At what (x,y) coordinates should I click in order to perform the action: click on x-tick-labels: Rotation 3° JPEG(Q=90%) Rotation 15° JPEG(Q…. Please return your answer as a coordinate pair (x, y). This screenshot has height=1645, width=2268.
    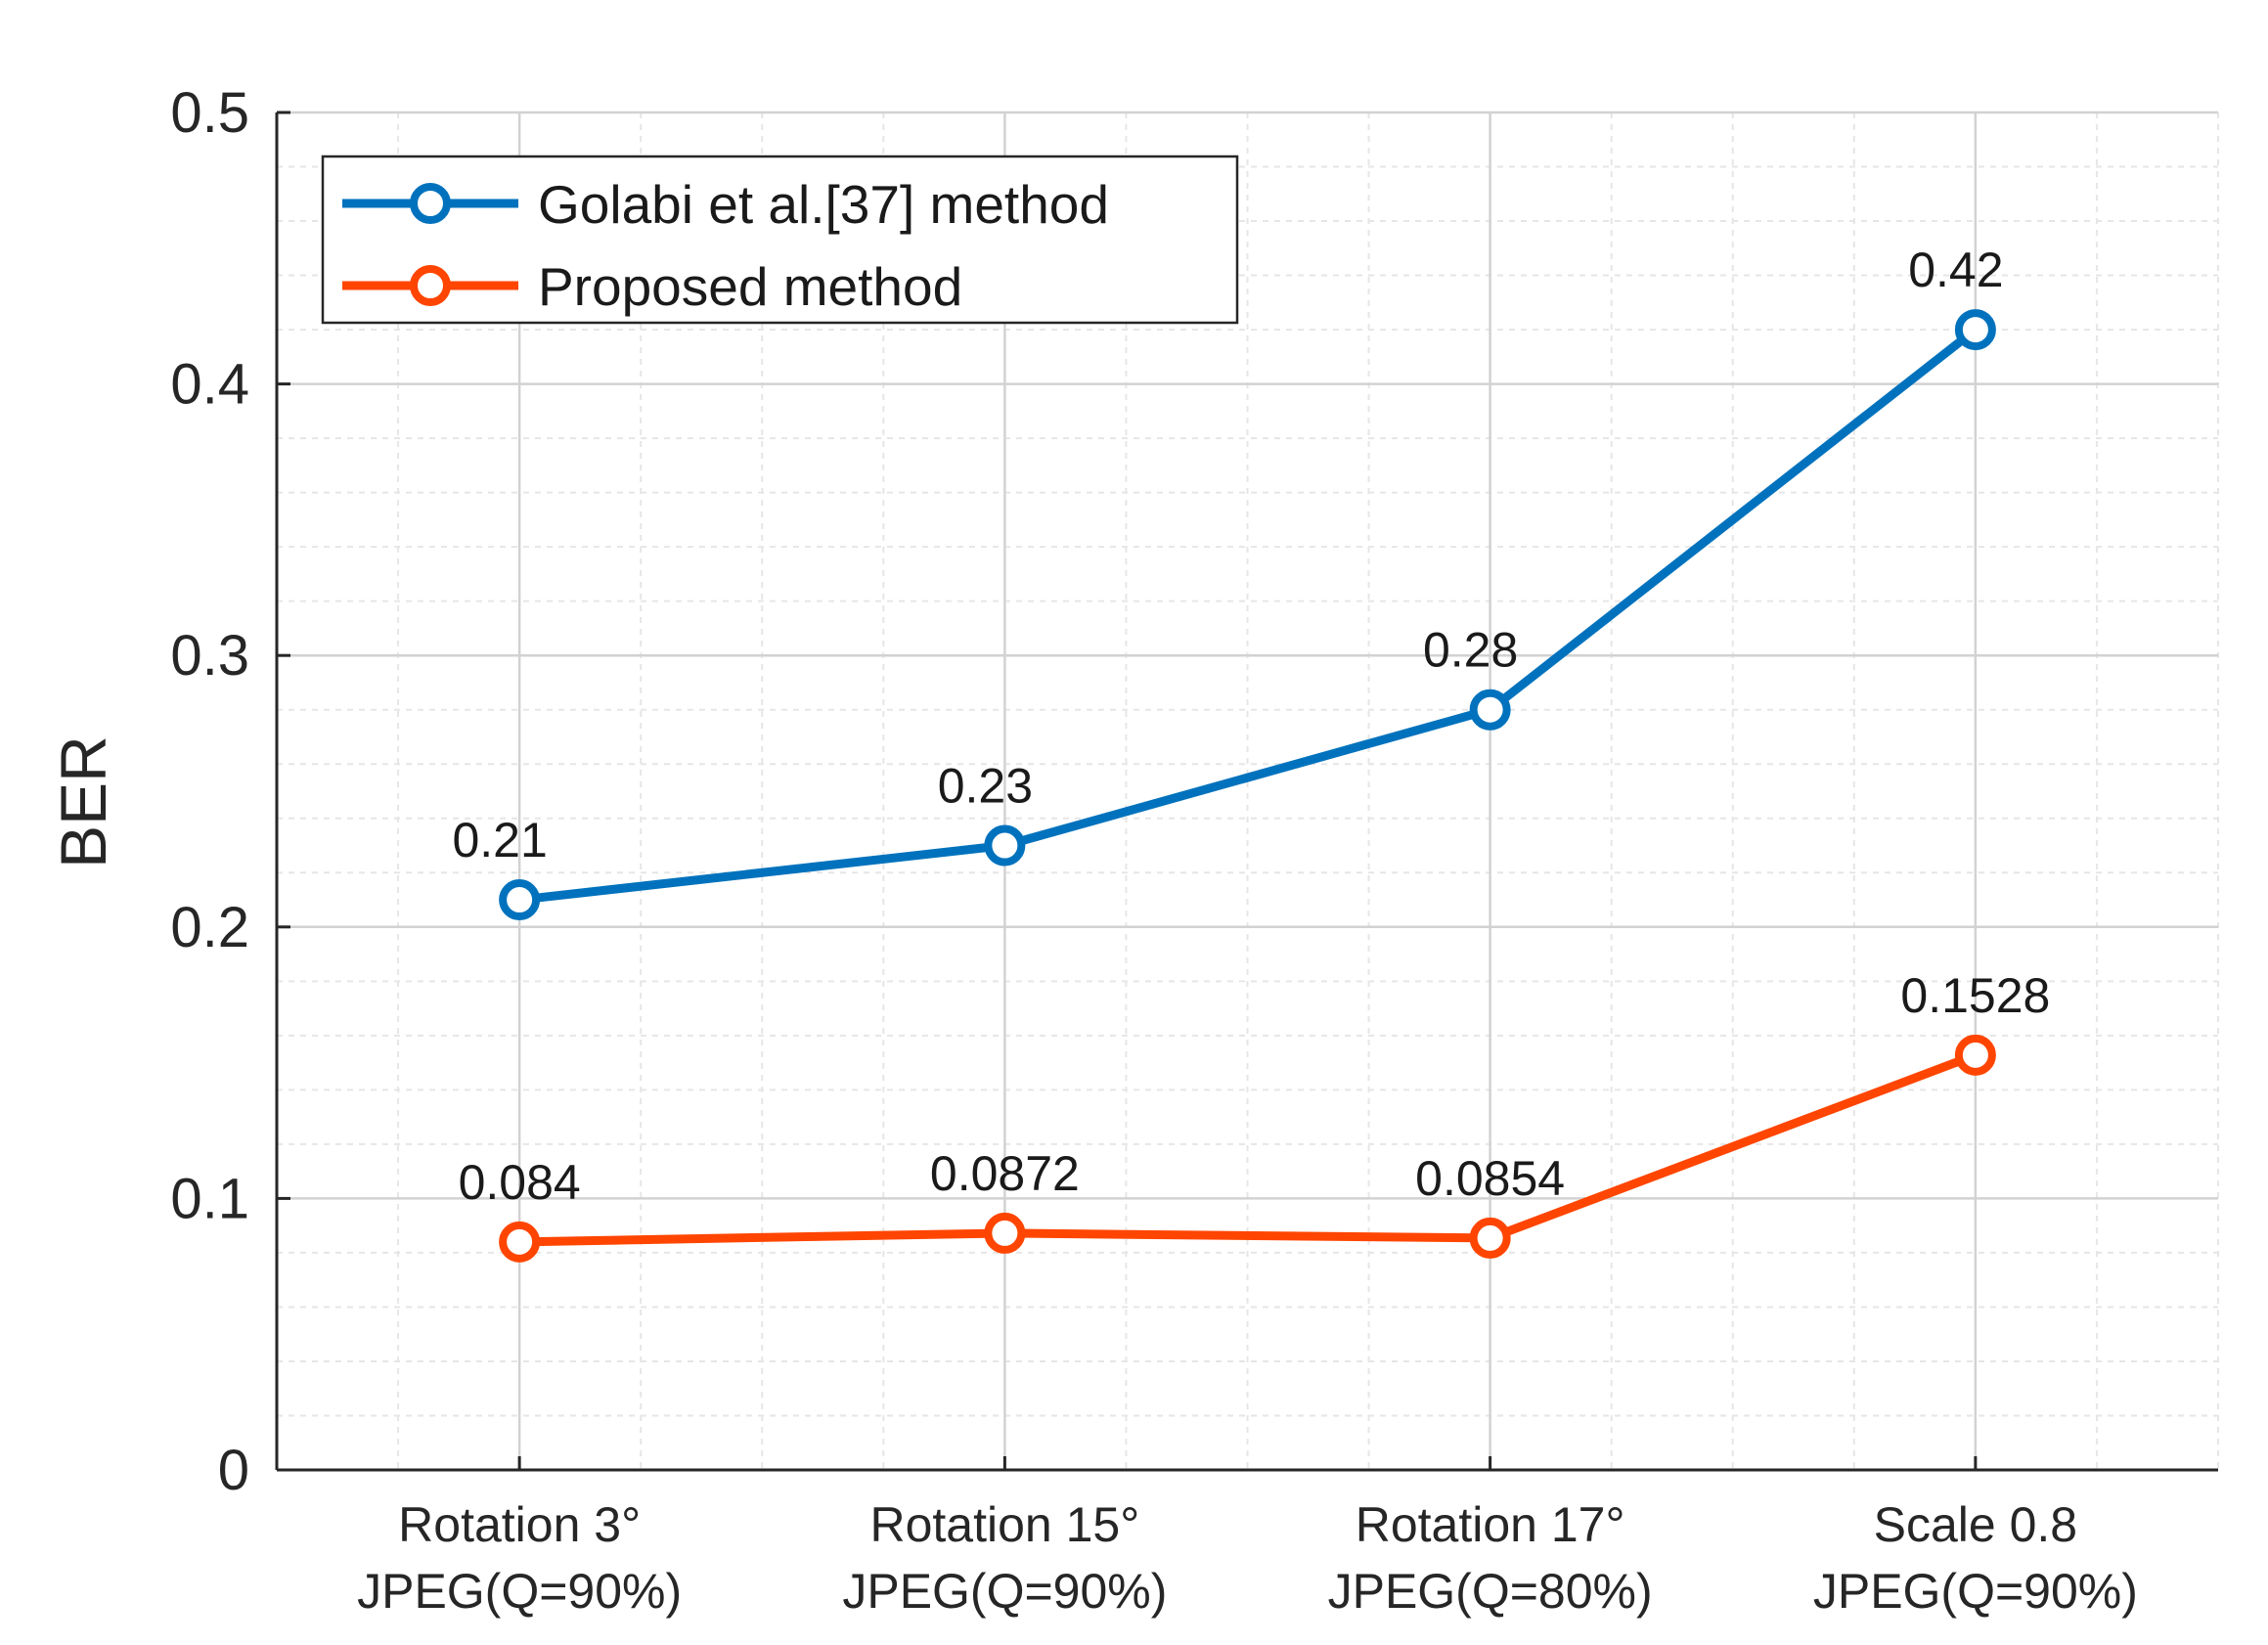
    Looking at the image, I should click on (1248, 1558).